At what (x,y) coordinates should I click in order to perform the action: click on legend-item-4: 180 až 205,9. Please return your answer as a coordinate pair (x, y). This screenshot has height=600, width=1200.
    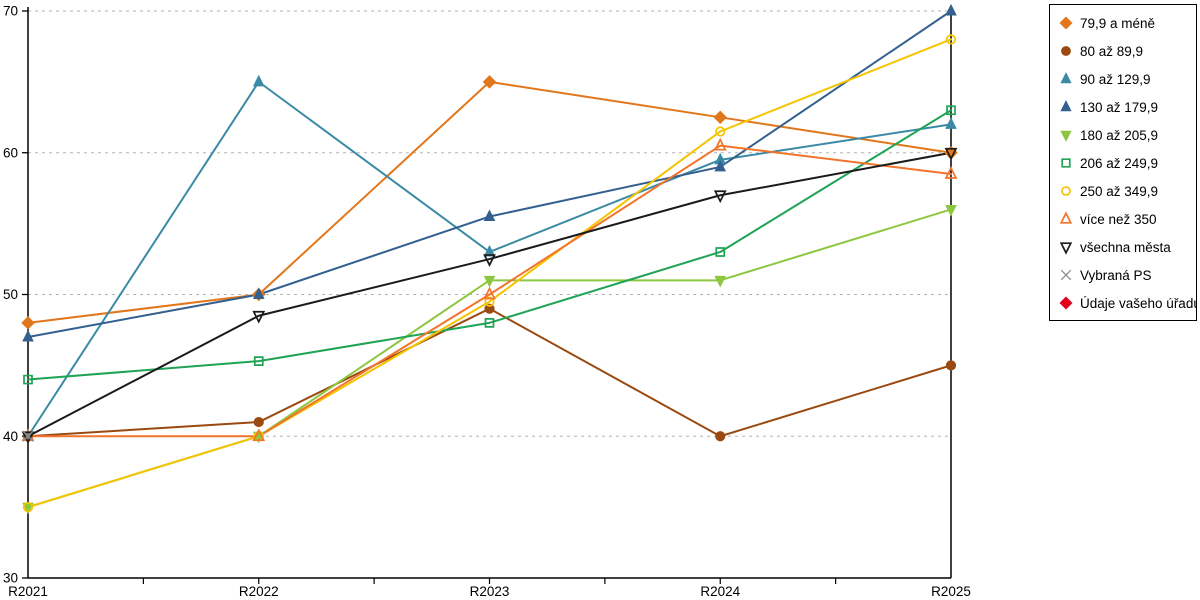
    Looking at the image, I should click on (1123, 135).